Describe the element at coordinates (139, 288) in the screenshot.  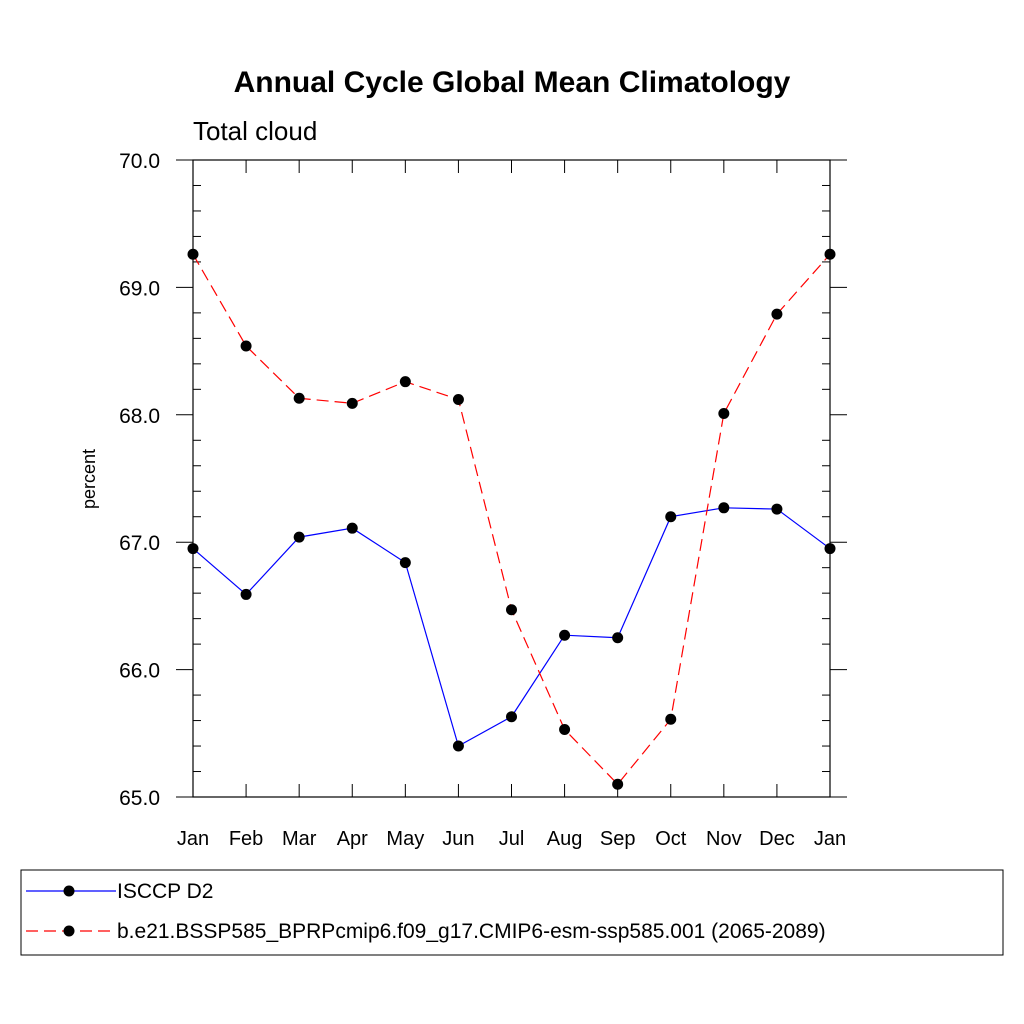
I see `y-tick-label: 69.0` at that location.